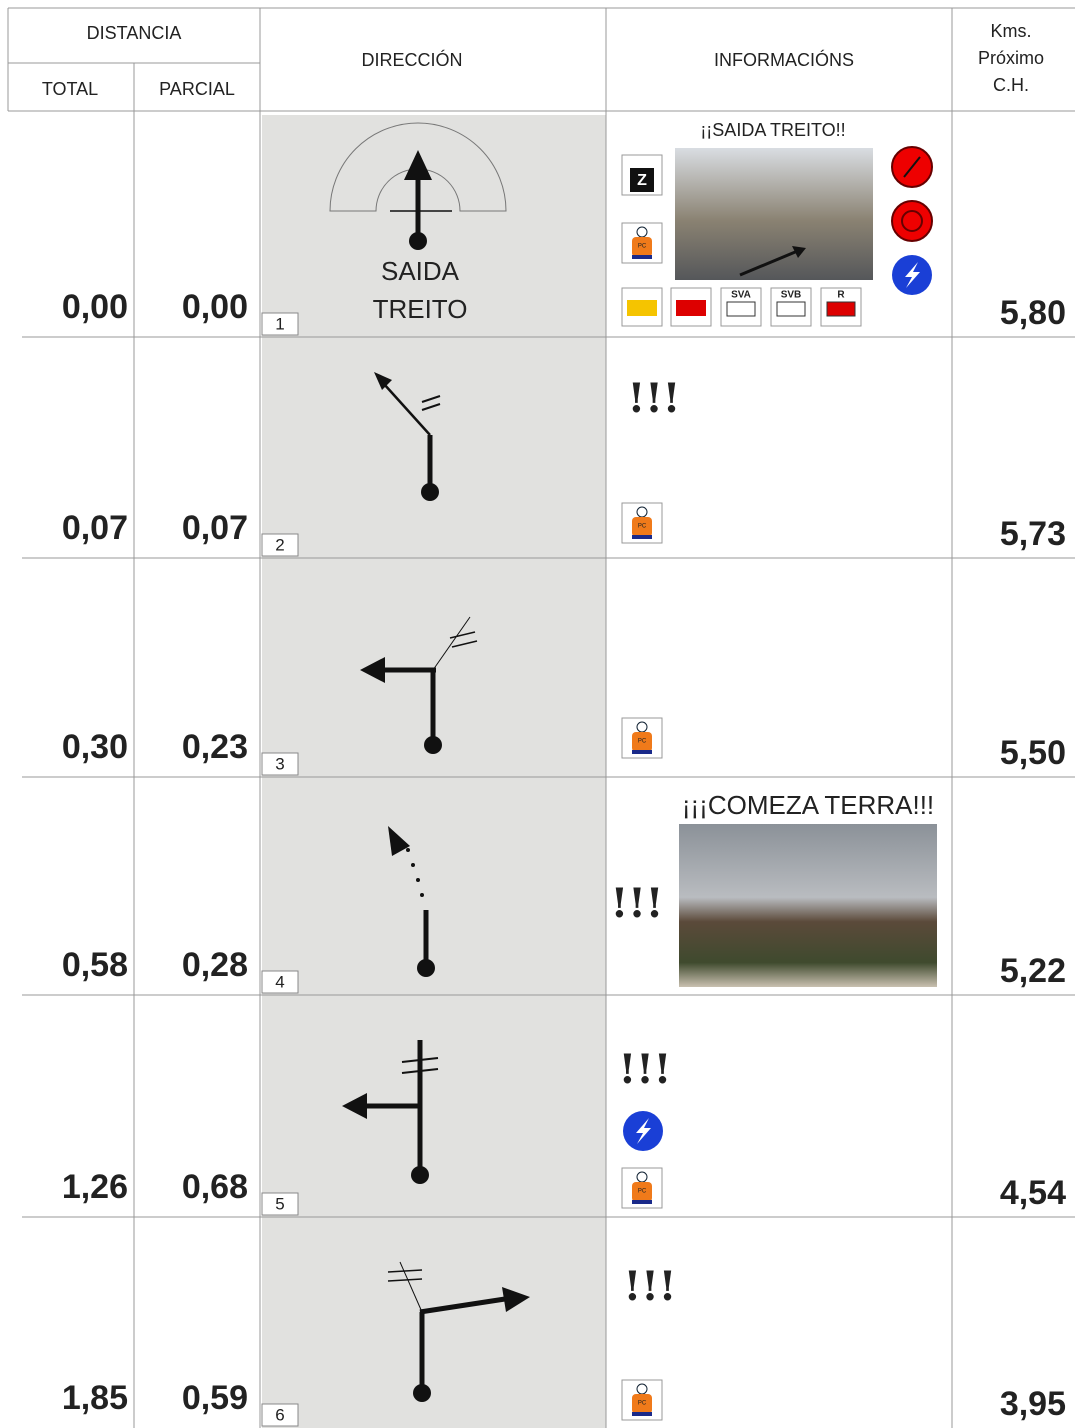 The width and height of the screenshot is (1075, 1428). I want to click on icon-label: Z, so click(642, 180).